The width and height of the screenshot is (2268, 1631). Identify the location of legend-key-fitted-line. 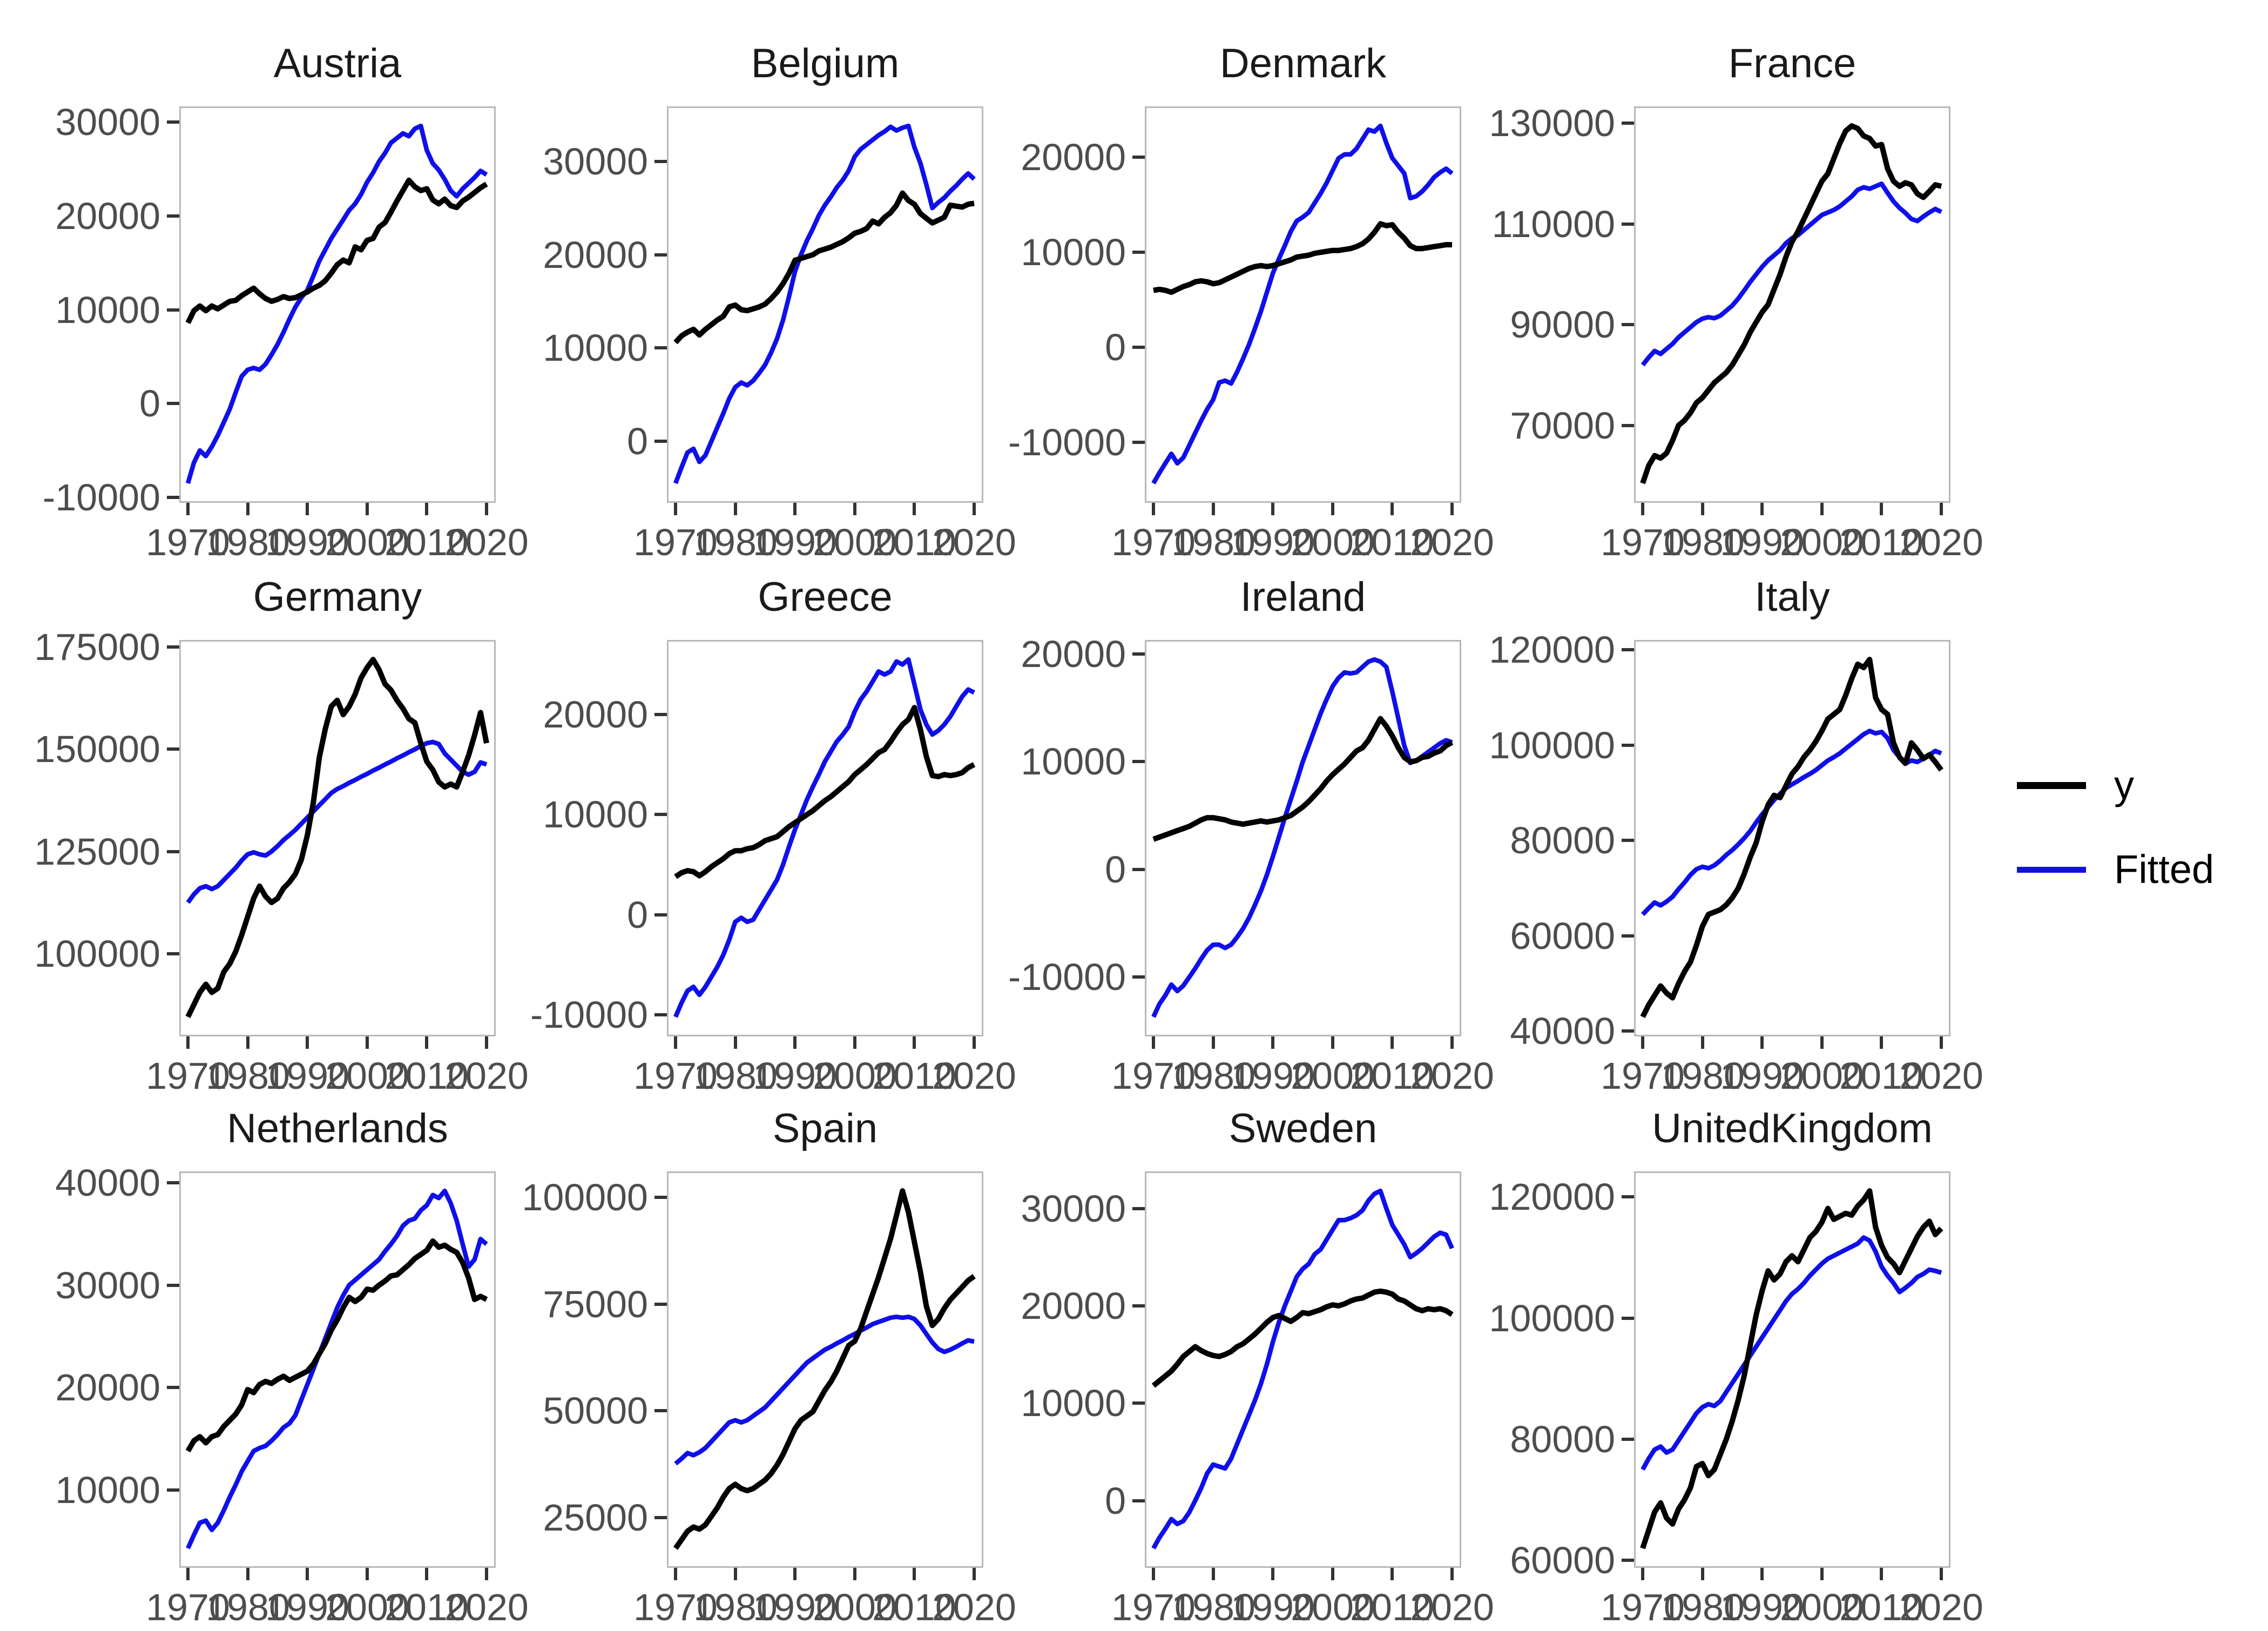
(2051, 869).